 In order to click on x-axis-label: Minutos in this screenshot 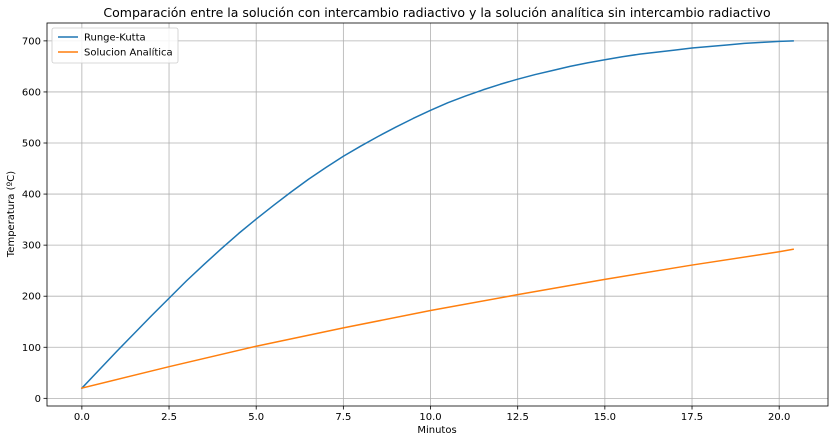, I will do `click(436, 430)`.